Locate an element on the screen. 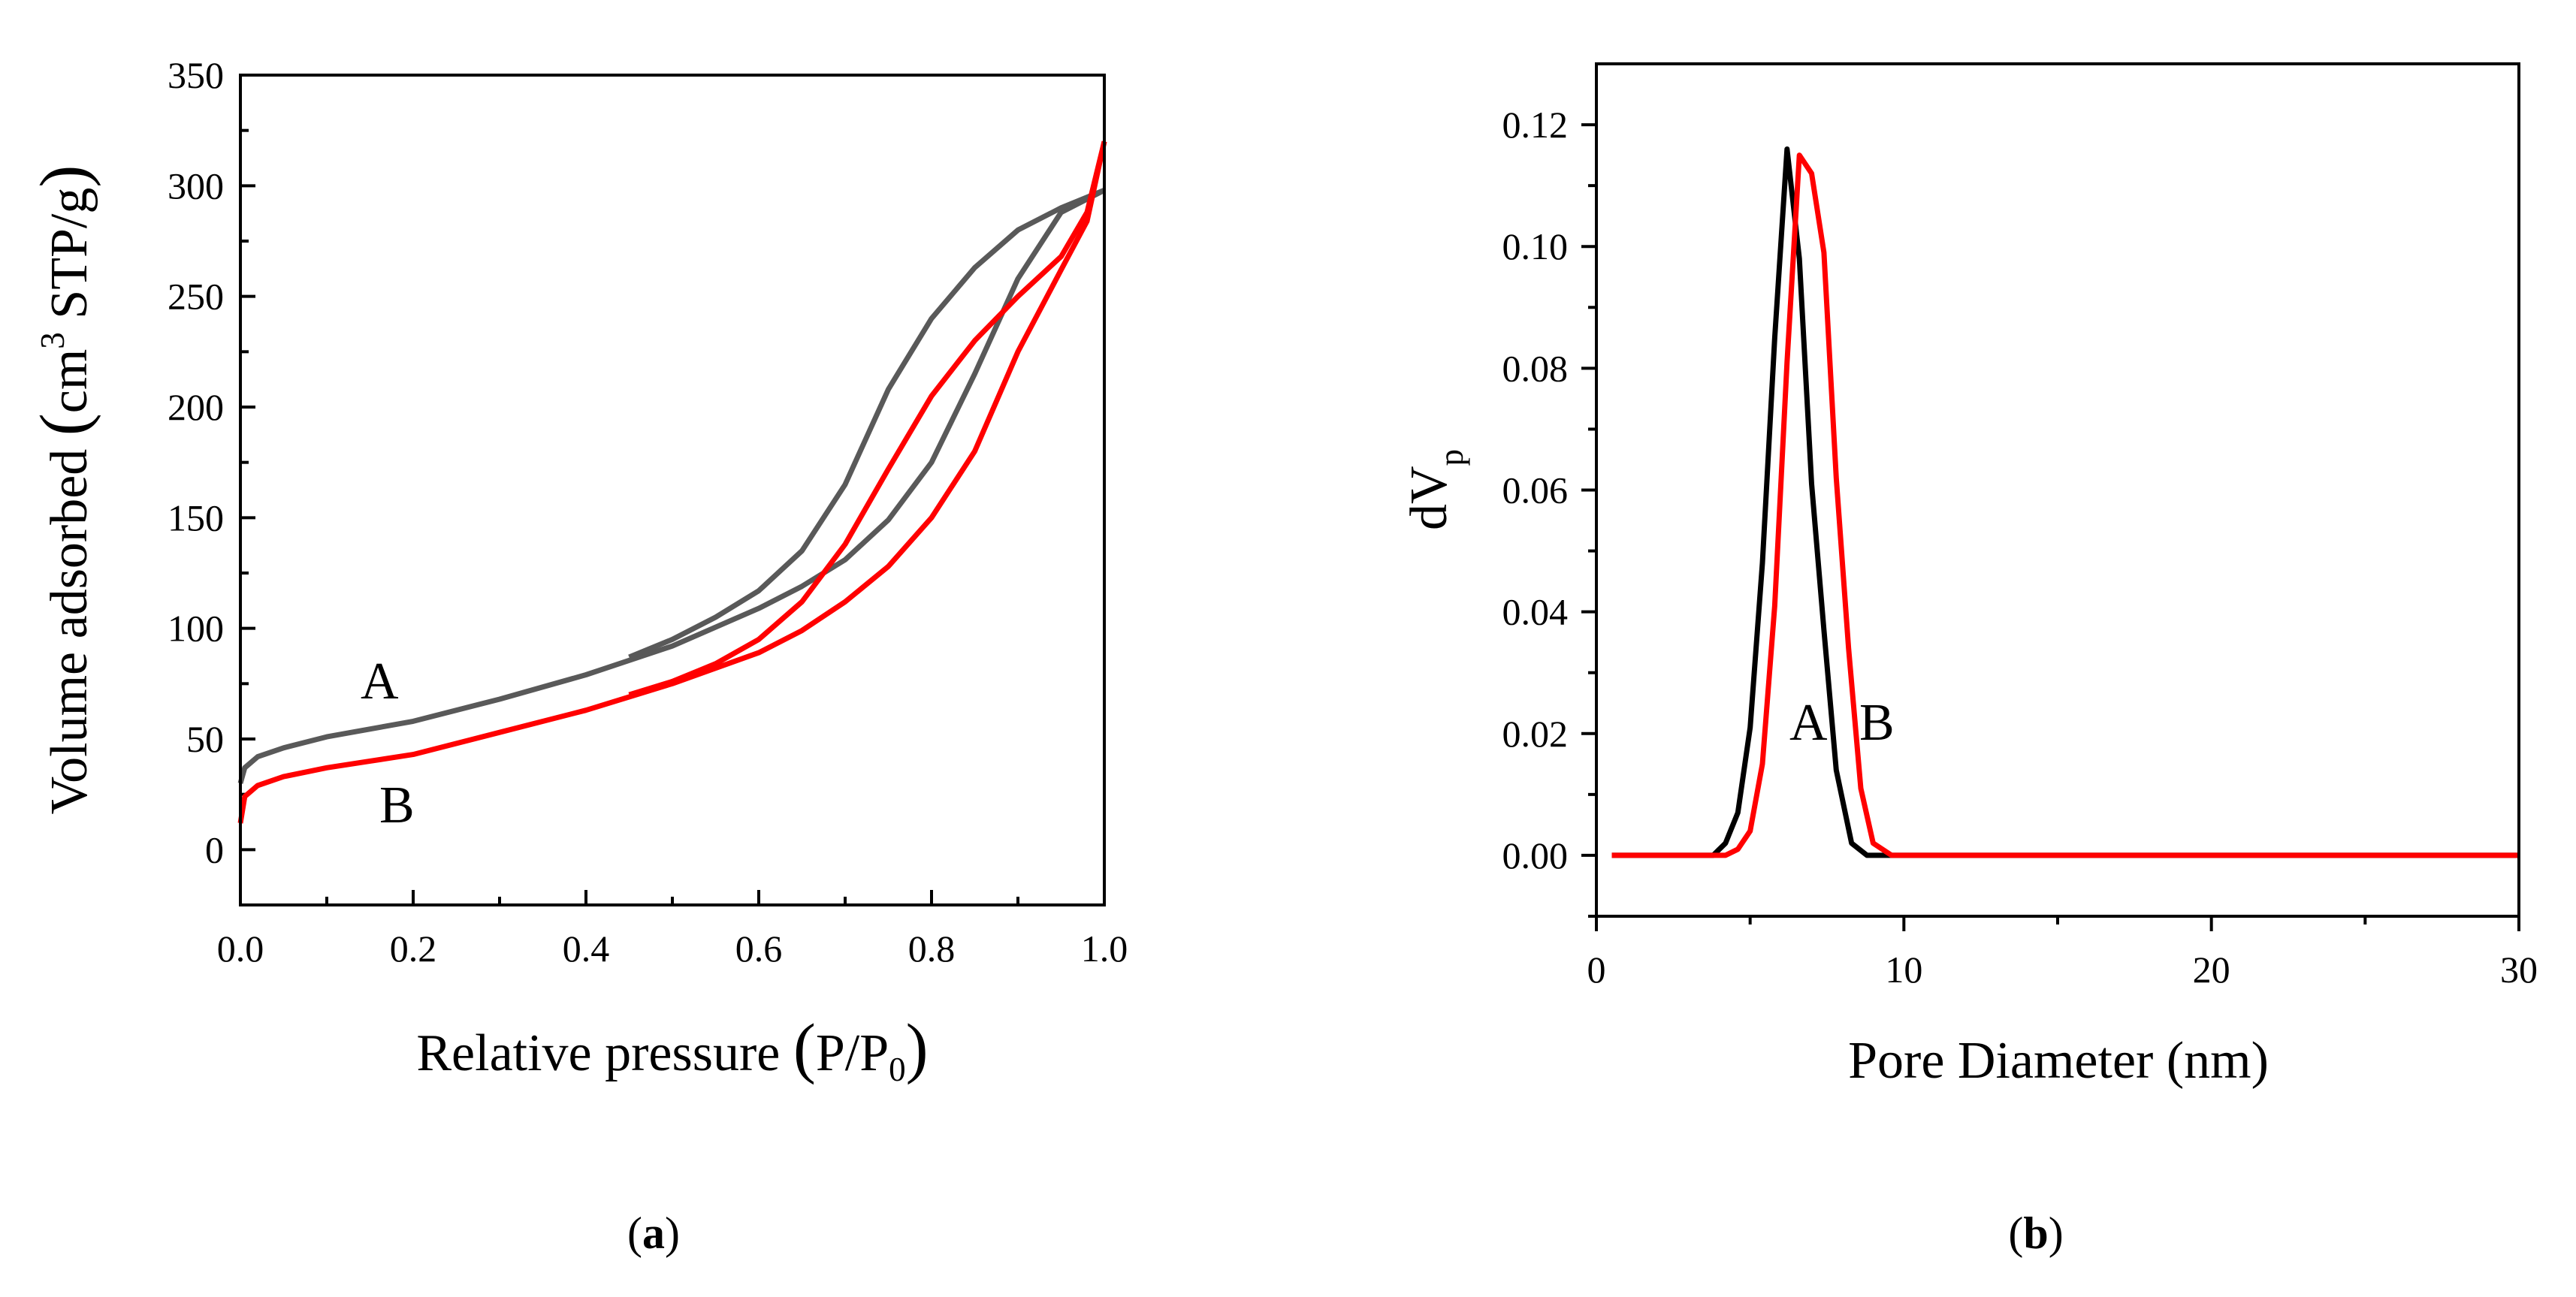  x-tick-label: 0.4 is located at coordinates (586, 949).